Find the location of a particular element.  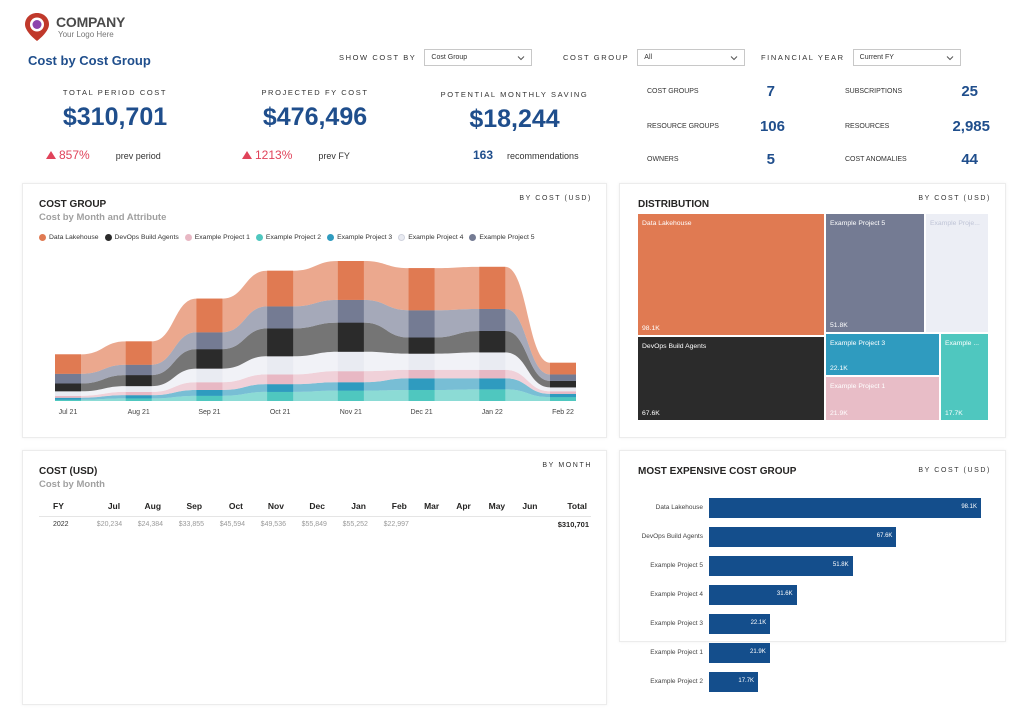

show-cost-by-select: Cost Group is located at coordinates (478, 57).